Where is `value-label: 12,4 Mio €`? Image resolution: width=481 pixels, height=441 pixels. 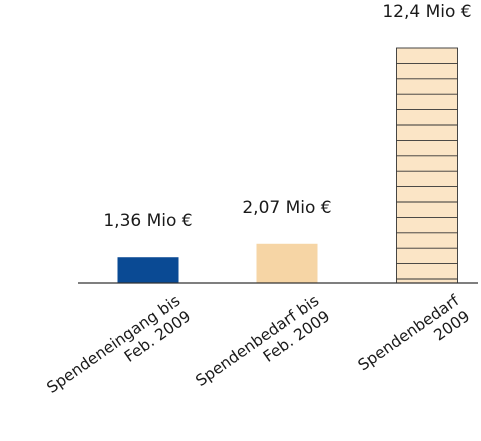 value-label: 12,4 Mio € is located at coordinates (426, 12).